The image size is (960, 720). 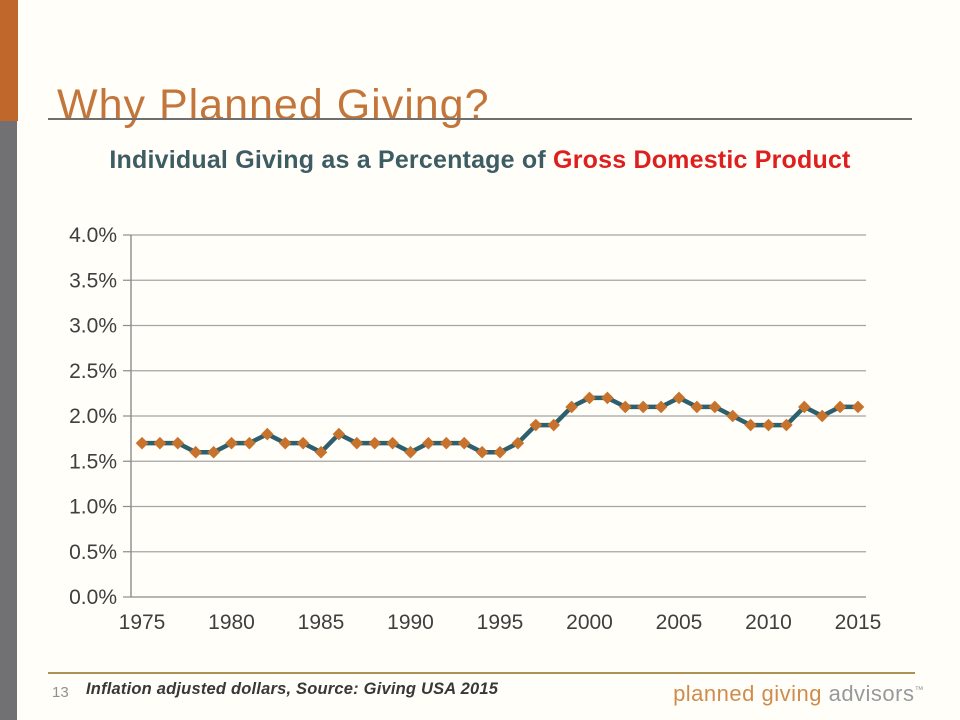 I want to click on x-axis-label: 1995, so click(x=500, y=622).